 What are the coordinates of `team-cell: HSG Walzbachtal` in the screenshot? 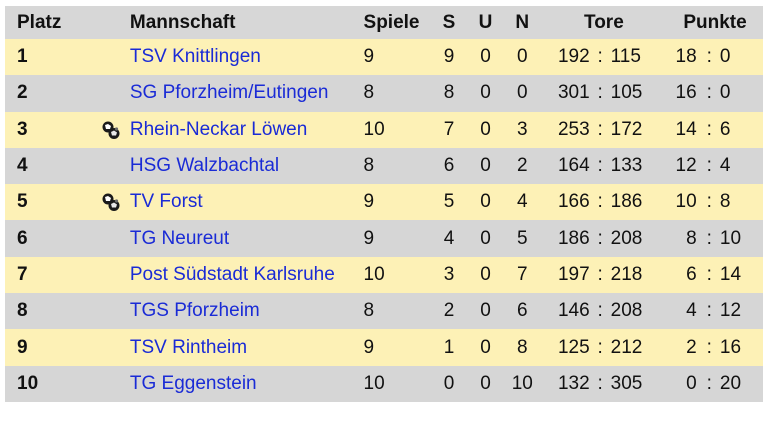 It's located at (246, 166).